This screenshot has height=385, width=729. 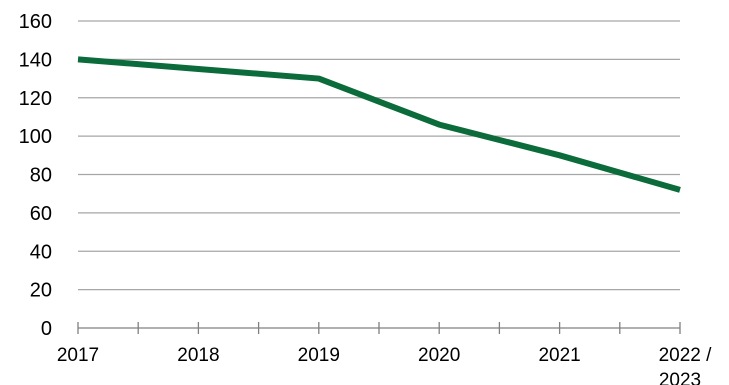 I want to click on y-tick-label: 160, so click(x=35, y=22).